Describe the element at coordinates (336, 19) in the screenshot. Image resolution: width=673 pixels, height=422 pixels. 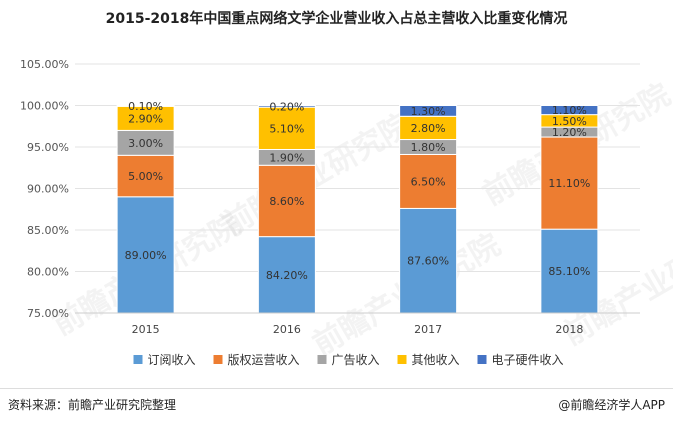
I see `chart-title: 2015-2018年中国重点网络文学企业营业收入占总主营收入比重变化情况` at that location.